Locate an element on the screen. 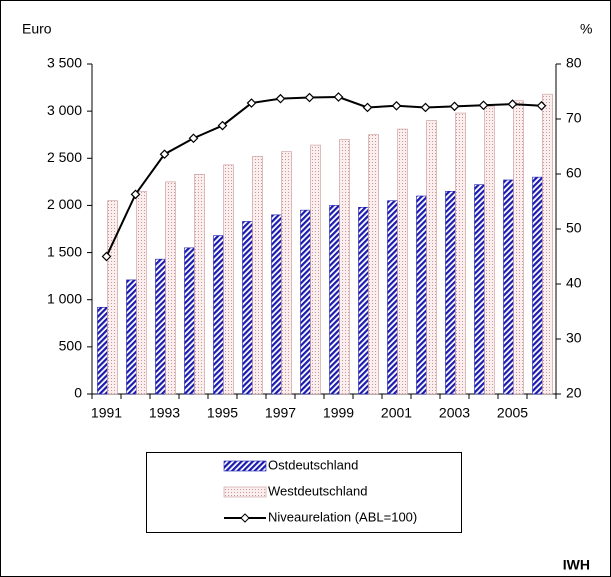 The image size is (611, 577). y-tick-label: 2 000 is located at coordinates (64, 204).